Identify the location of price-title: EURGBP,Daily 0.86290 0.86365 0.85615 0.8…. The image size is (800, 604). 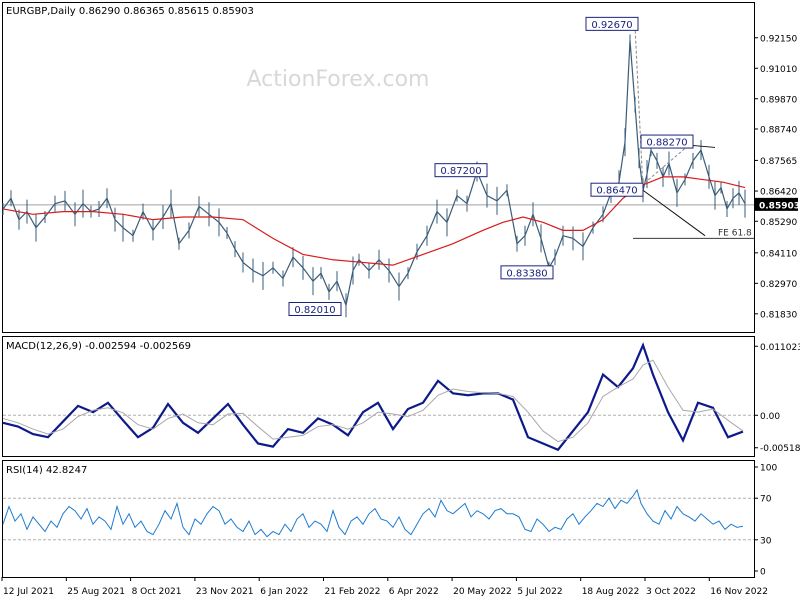
(130, 11).